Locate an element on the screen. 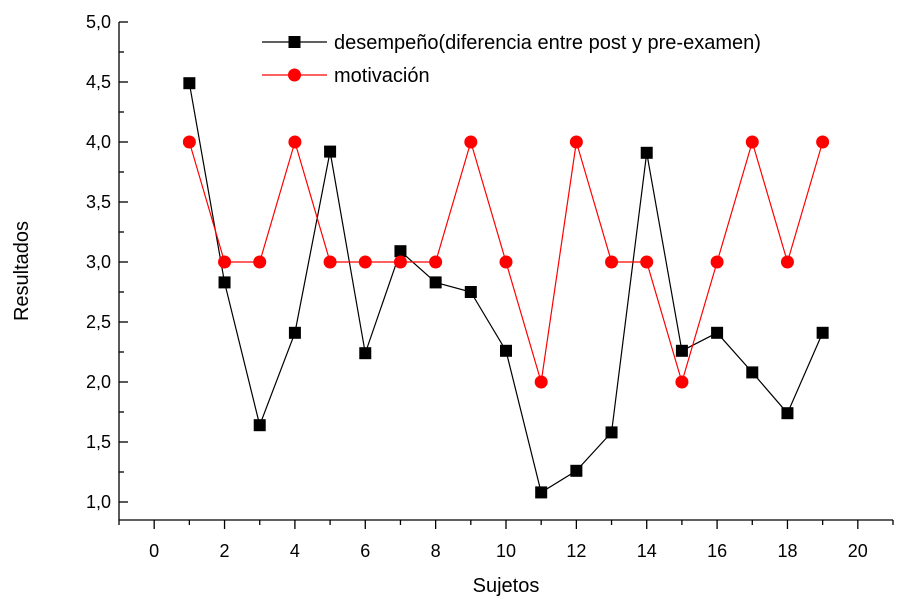  legend-marker-circle is located at coordinates (294, 75).